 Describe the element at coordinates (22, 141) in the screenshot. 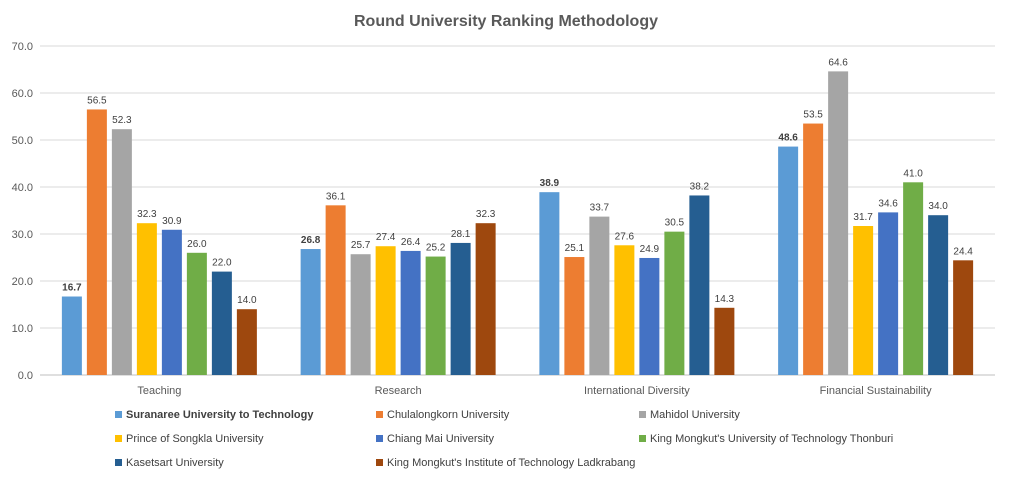

I see `y-tick-label: 50.0` at that location.